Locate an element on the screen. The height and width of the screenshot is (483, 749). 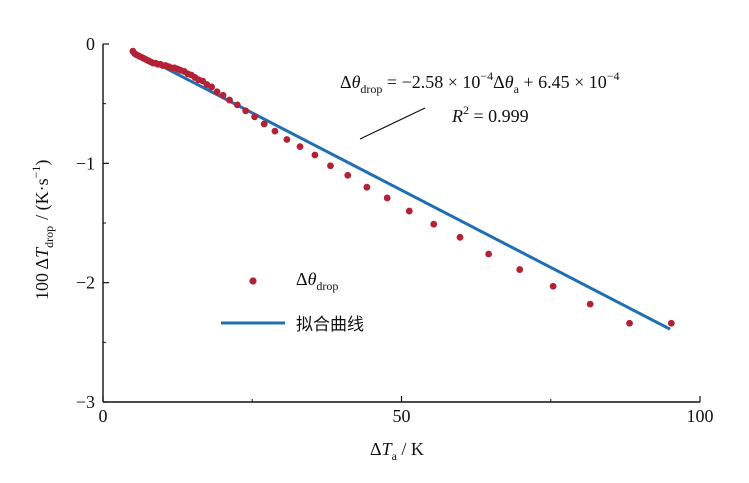
x-tick-label: 0 is located at coordinates (103, 416).